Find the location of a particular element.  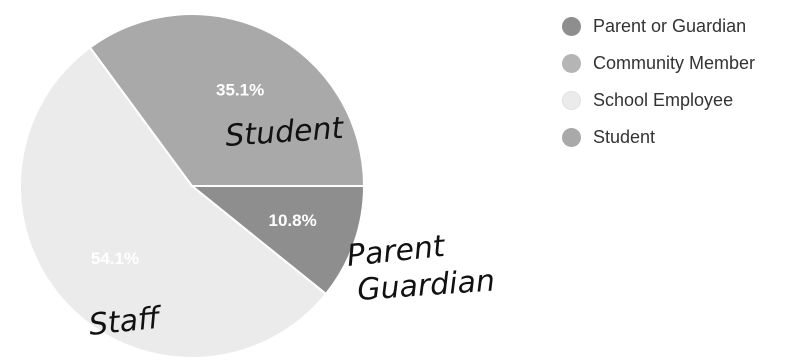

legend-item: Parent or Guardian is located at coordinates (658, 26).